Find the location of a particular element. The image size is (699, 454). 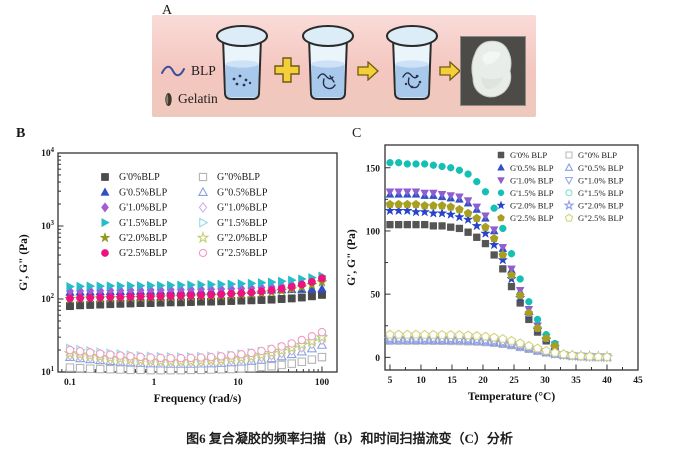

svg-text: 1 is located at coordinates (154, 383).